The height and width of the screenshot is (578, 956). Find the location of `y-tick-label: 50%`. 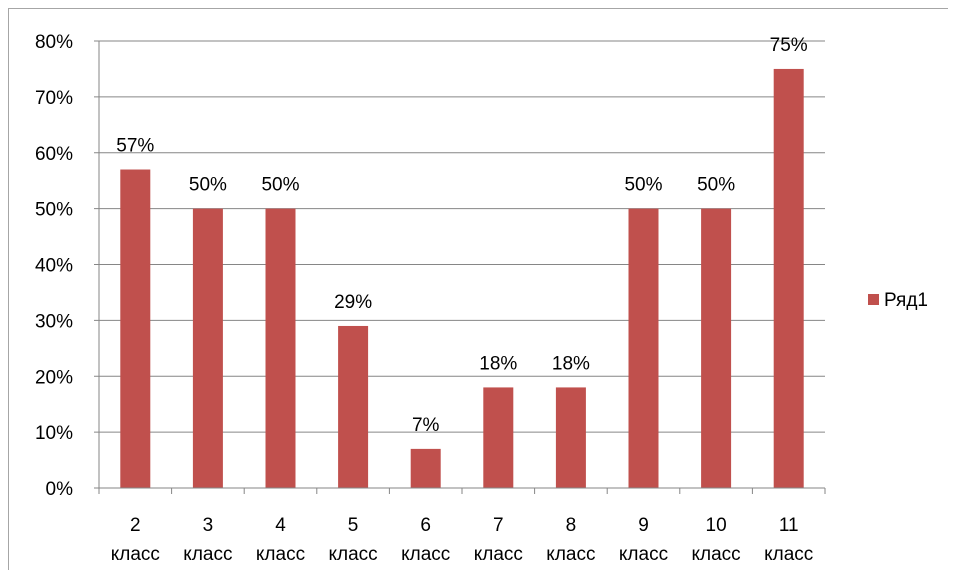

y-tick-label: 50% is located at coordinates (54, 210).